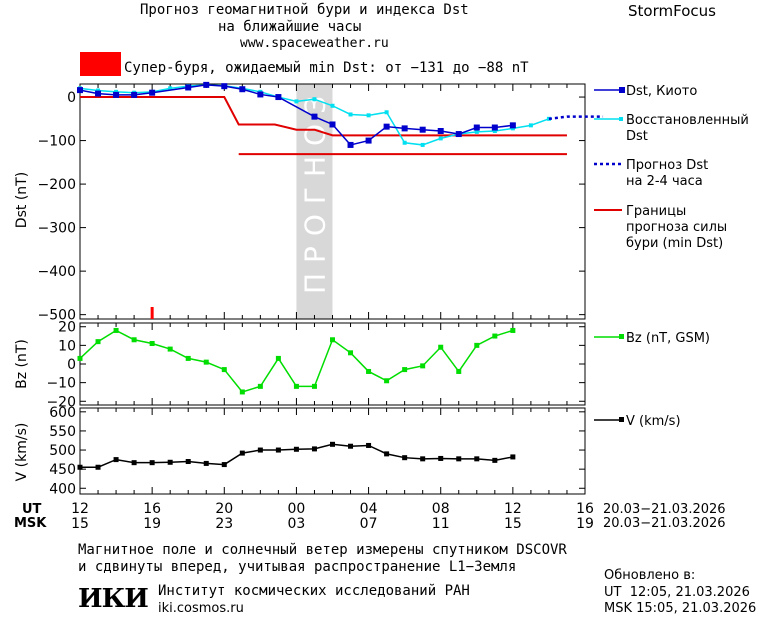 The height and width of the screenshot is (620, 760). Describe the element at coordinates (224, 524) in the screenshot. I see `msk-tick-label: 23` at that location.